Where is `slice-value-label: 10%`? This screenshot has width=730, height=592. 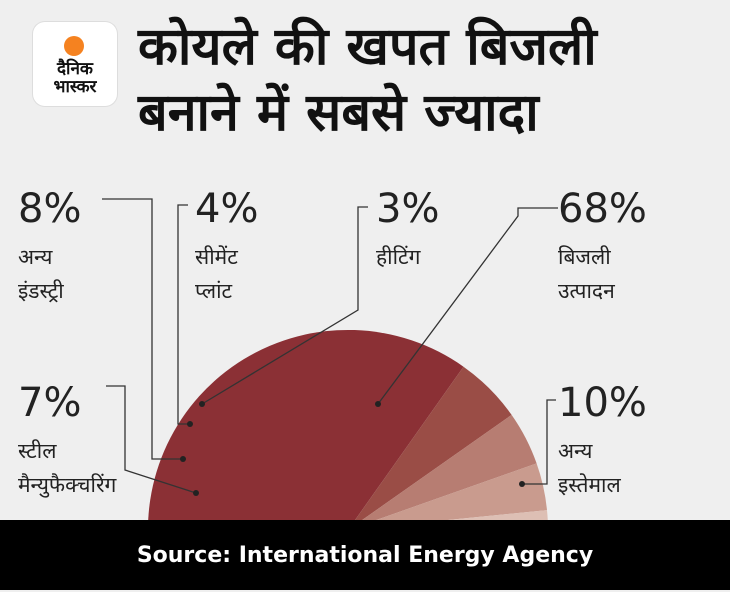 slice-value-label: 10% is located at coordinates (602, 403).